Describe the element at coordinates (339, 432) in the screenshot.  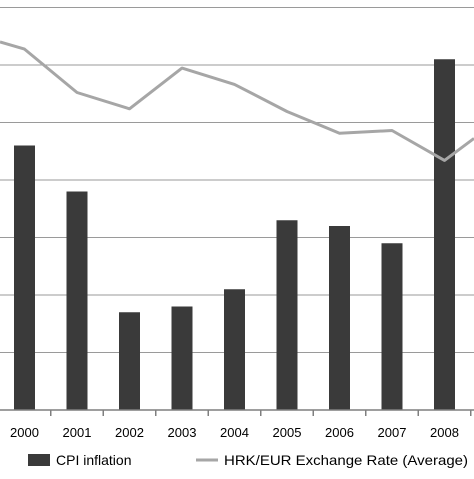
I see `x-tick-label: 2006` at that location.